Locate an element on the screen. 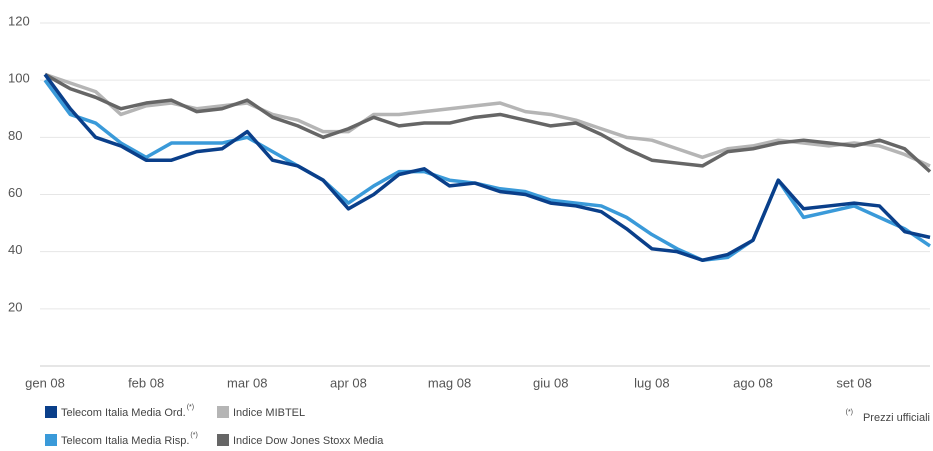 This screenshot has width=933, height=451. legend-label: Telecom Italia Media Ord. is located at coordinates (123, 413).